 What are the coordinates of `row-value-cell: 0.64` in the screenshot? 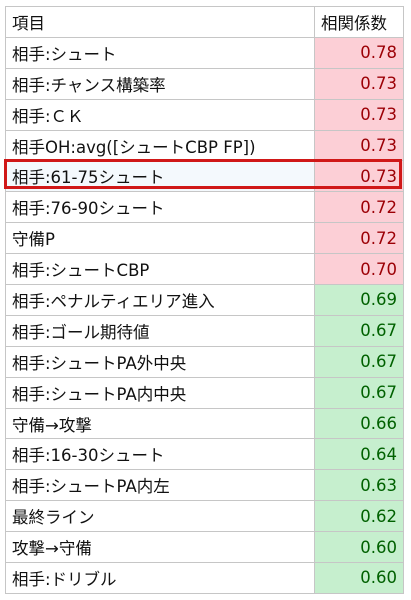 It's located at (359, 454).